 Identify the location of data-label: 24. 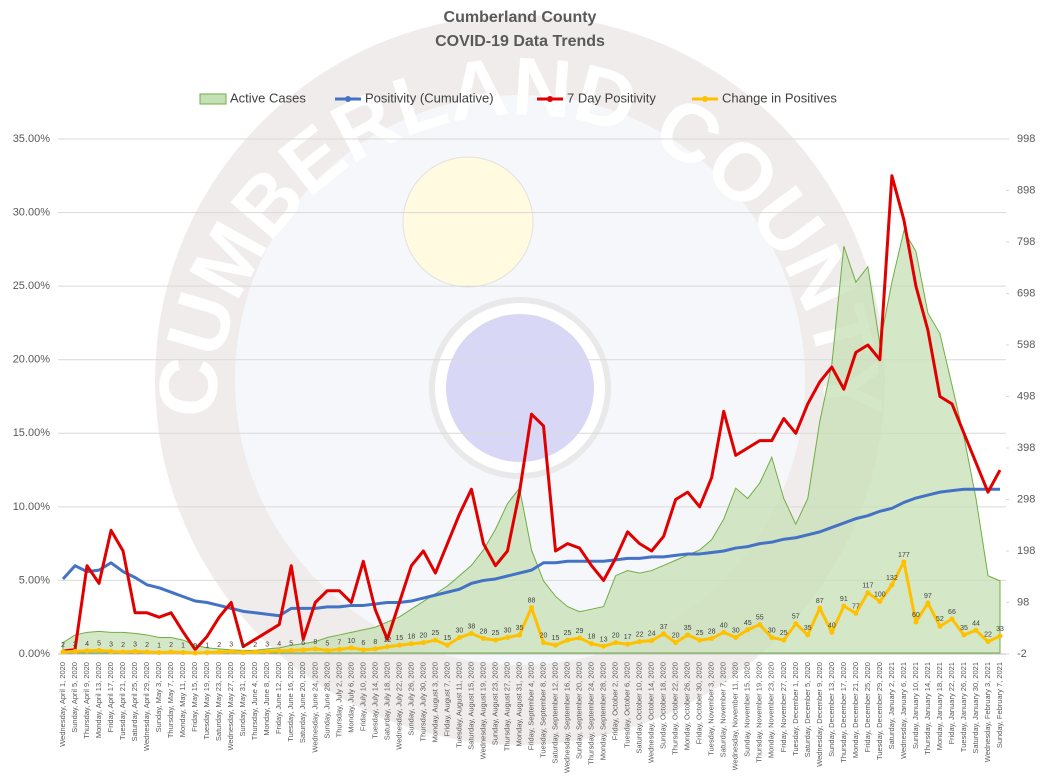
(652, 634).